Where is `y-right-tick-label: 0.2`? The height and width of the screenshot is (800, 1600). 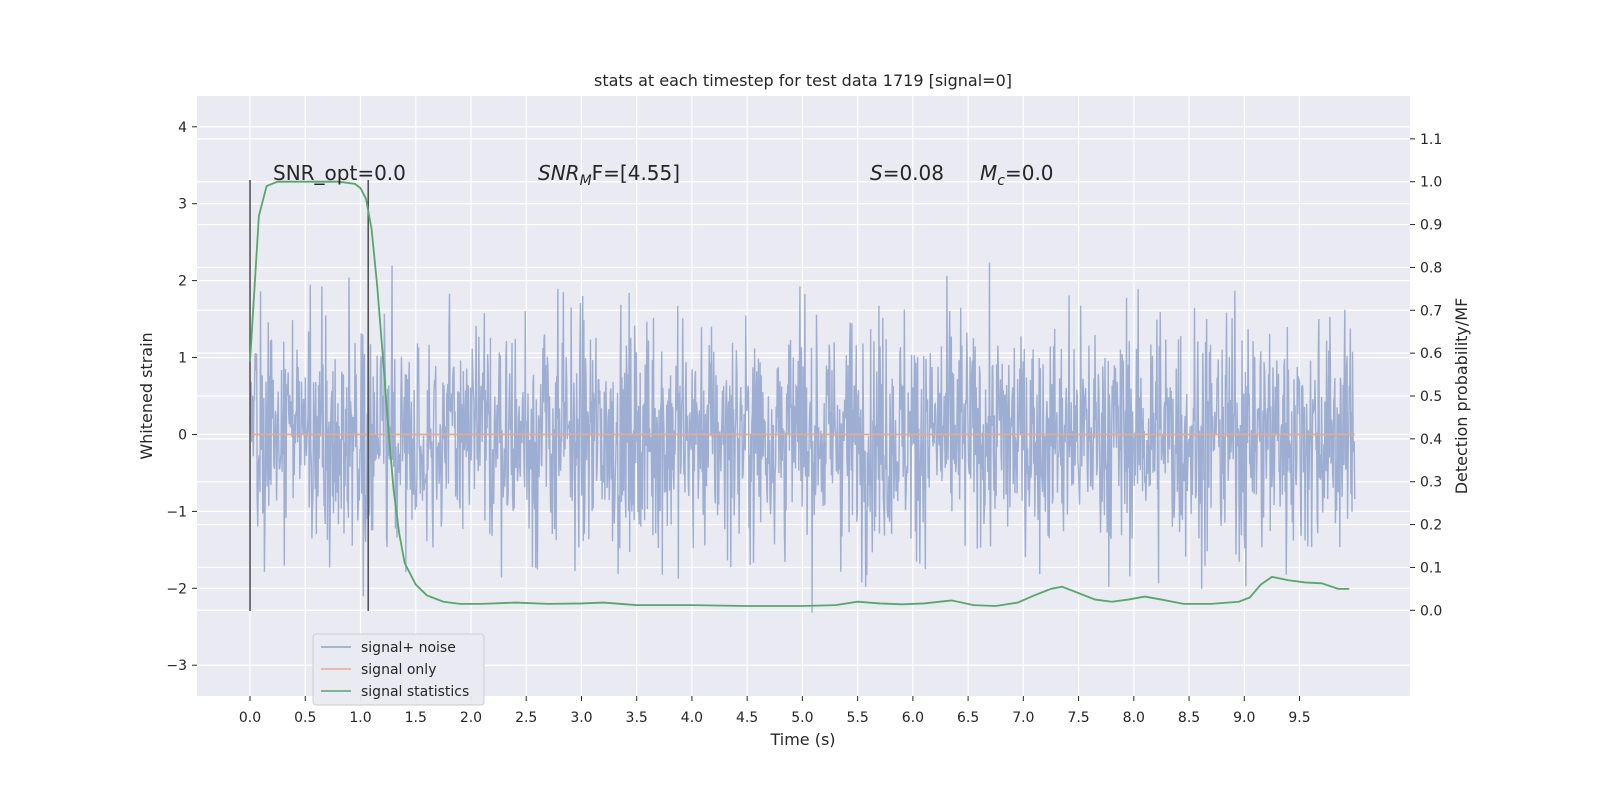 y-right-tick-label: 0.2 is located at coordinates (1431, 526).